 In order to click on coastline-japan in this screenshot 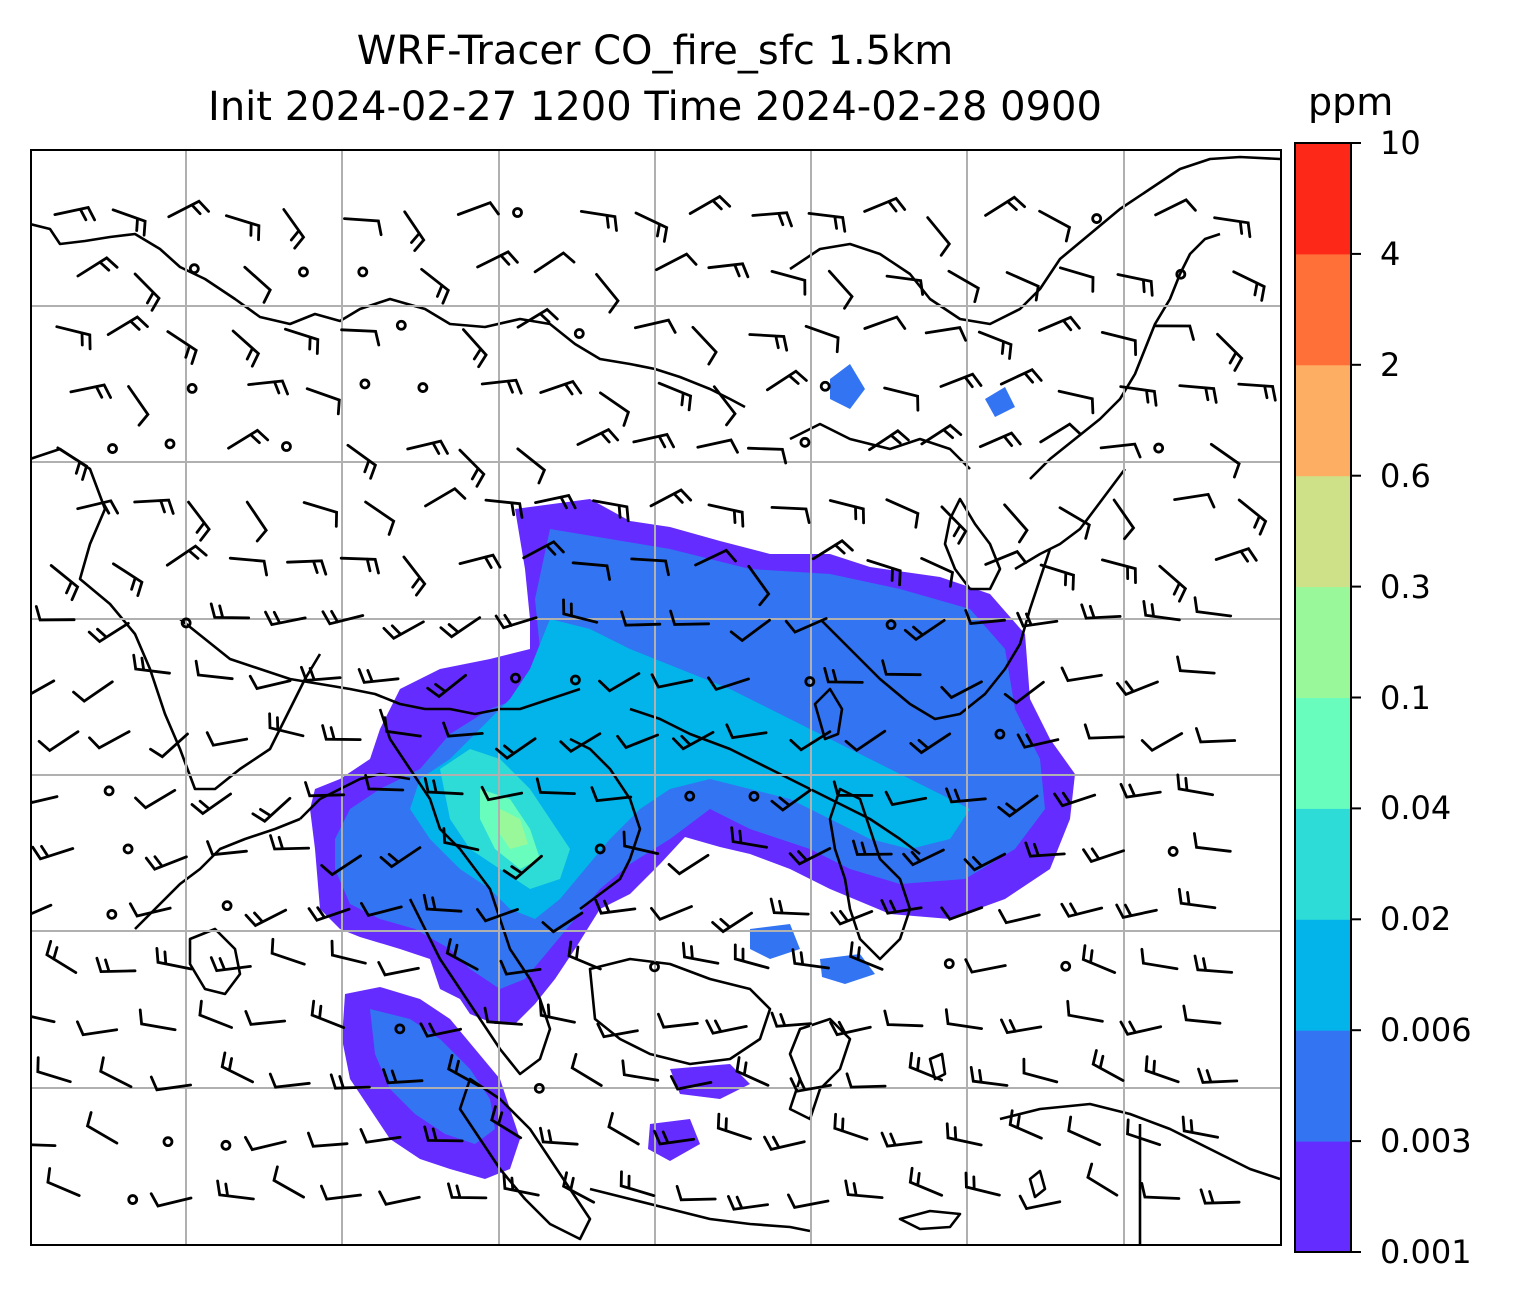, I will do `click(1125, 356)`.